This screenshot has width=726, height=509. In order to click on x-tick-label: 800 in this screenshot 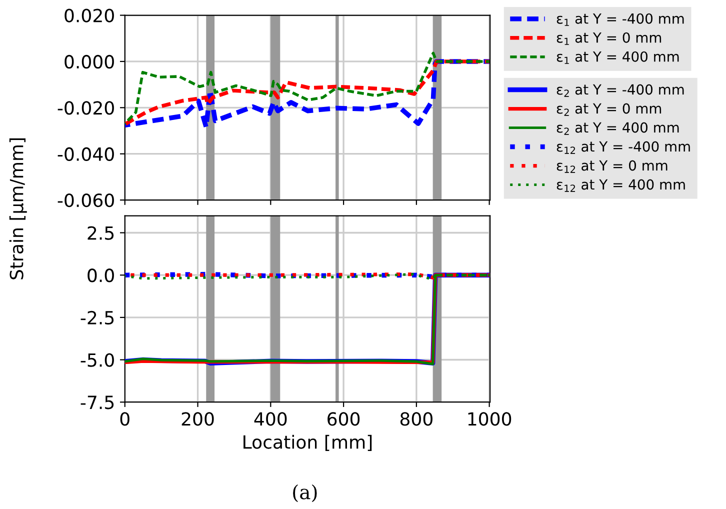, I will do `click(416, 419)`.